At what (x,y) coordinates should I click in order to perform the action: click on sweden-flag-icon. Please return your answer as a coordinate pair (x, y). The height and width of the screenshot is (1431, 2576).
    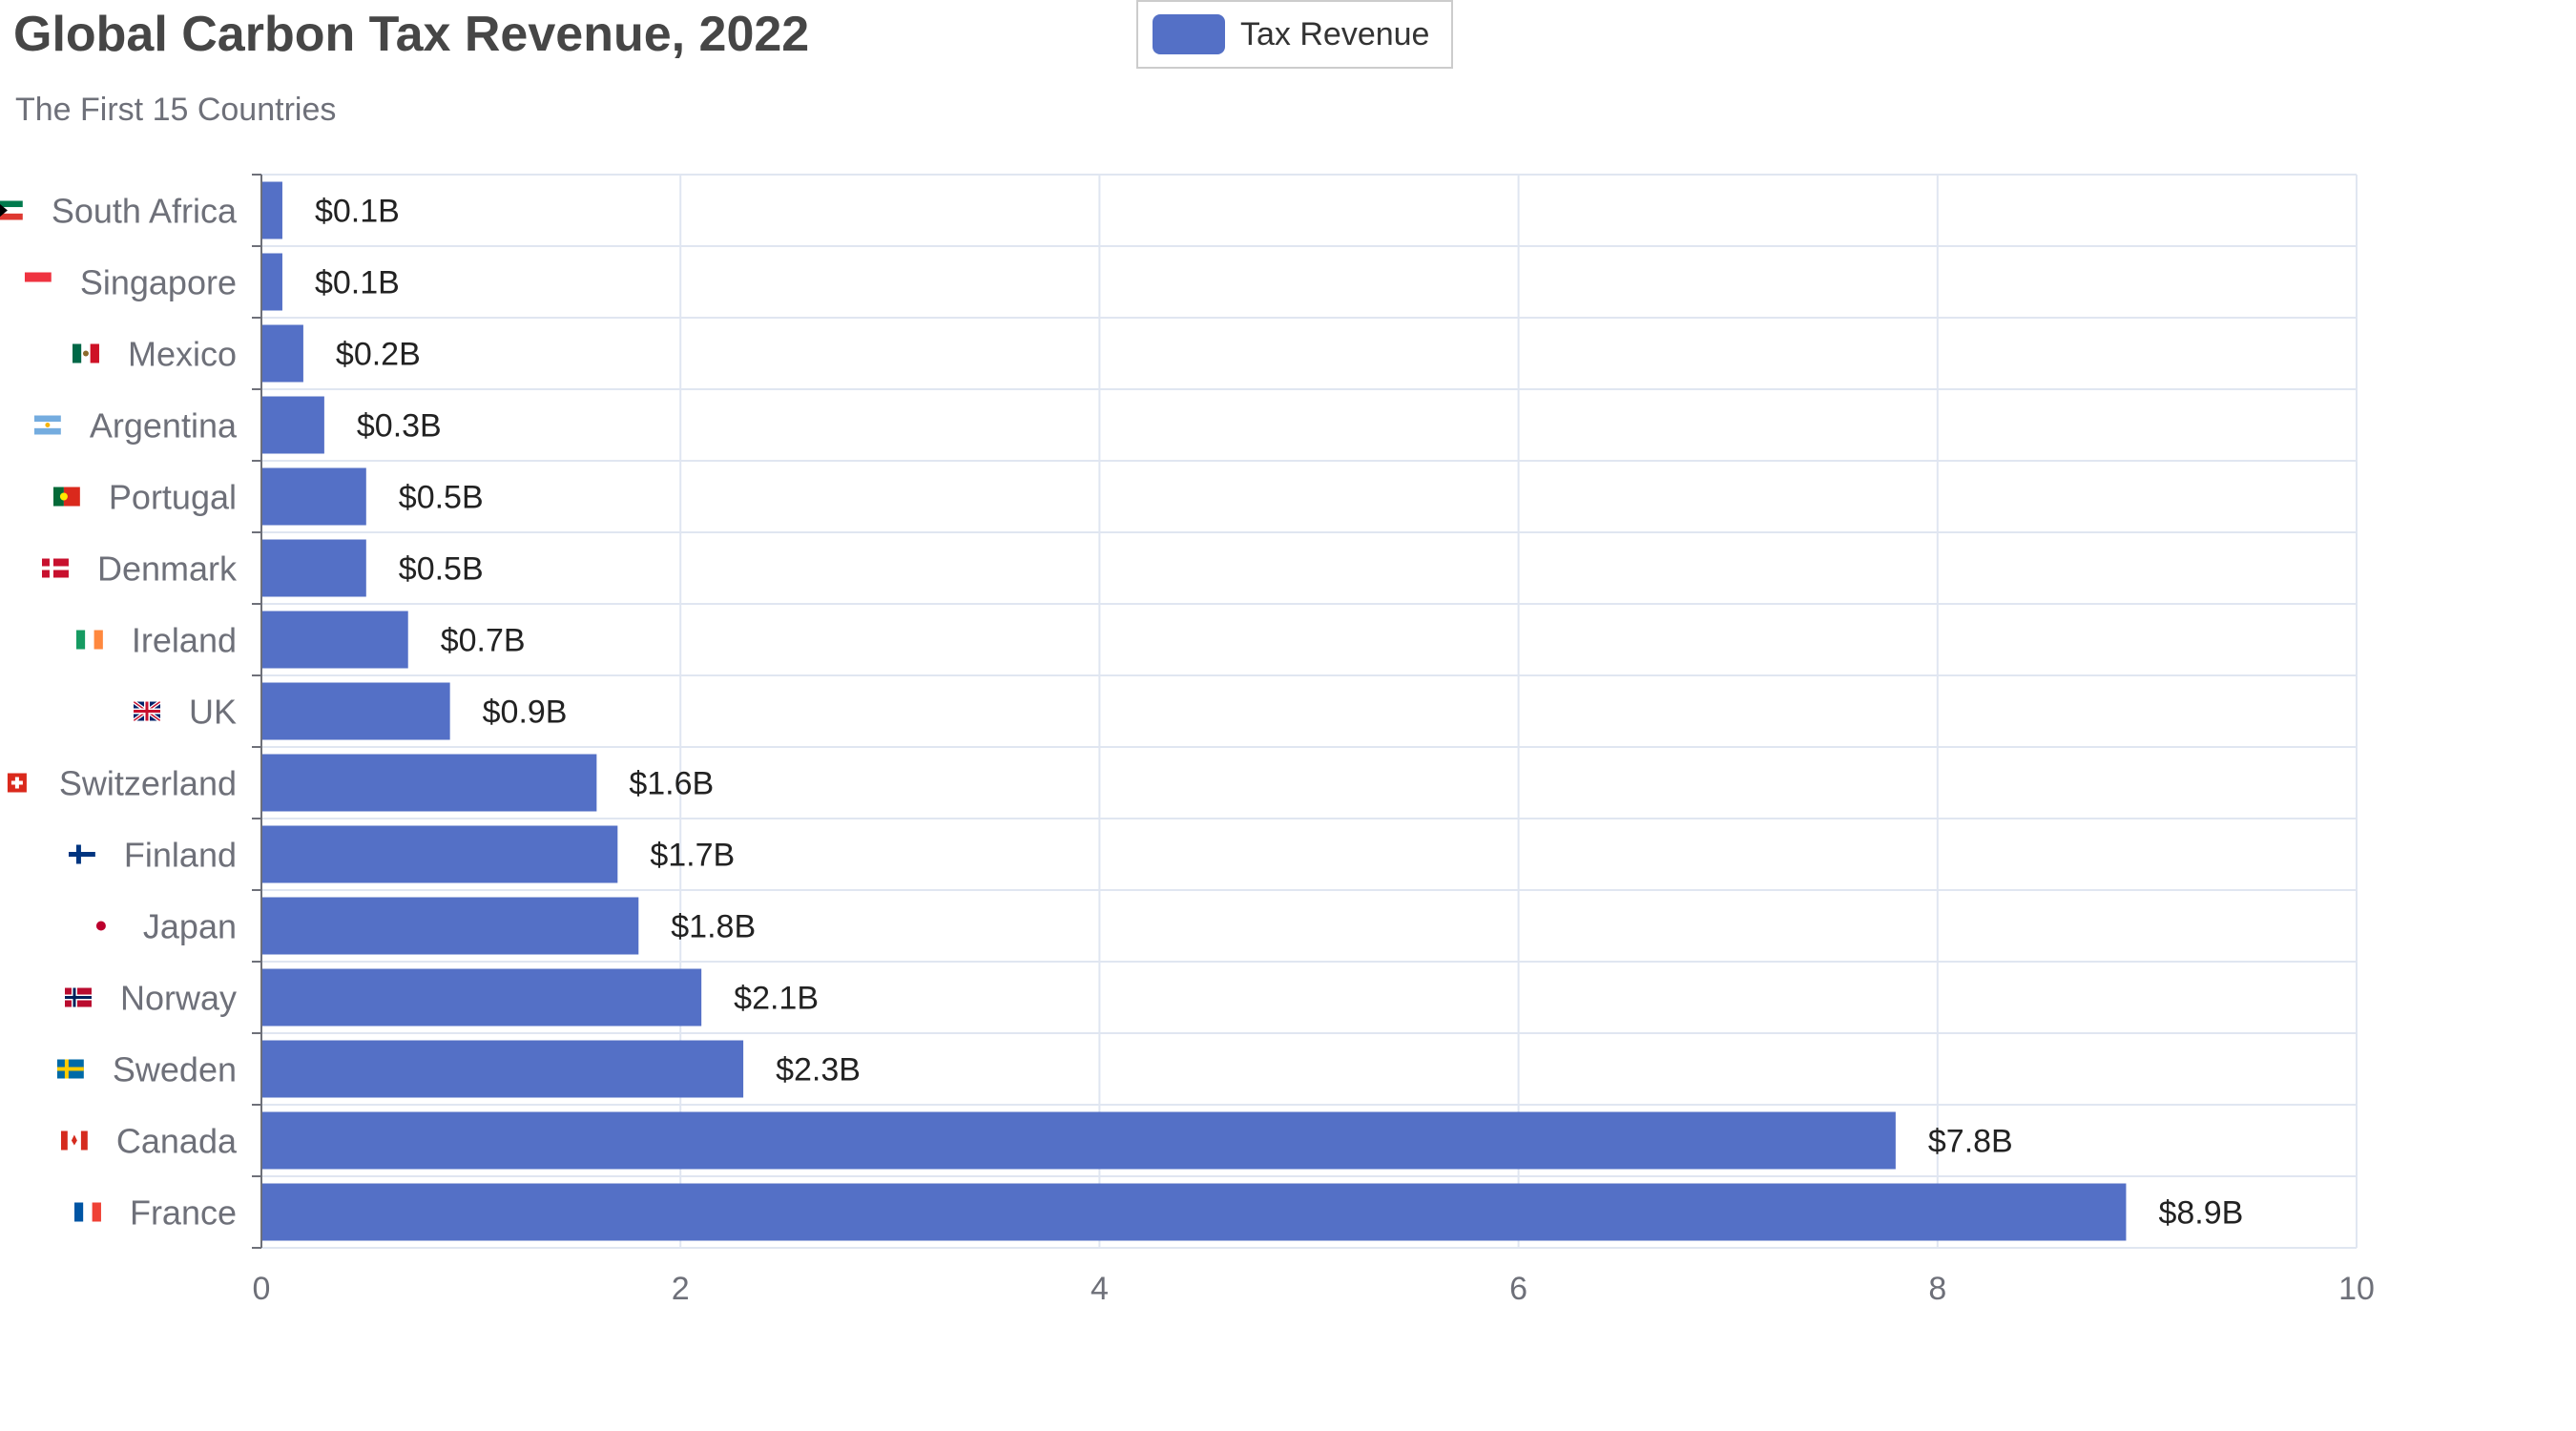
    Looking at the image, I should click on (70, 1069).